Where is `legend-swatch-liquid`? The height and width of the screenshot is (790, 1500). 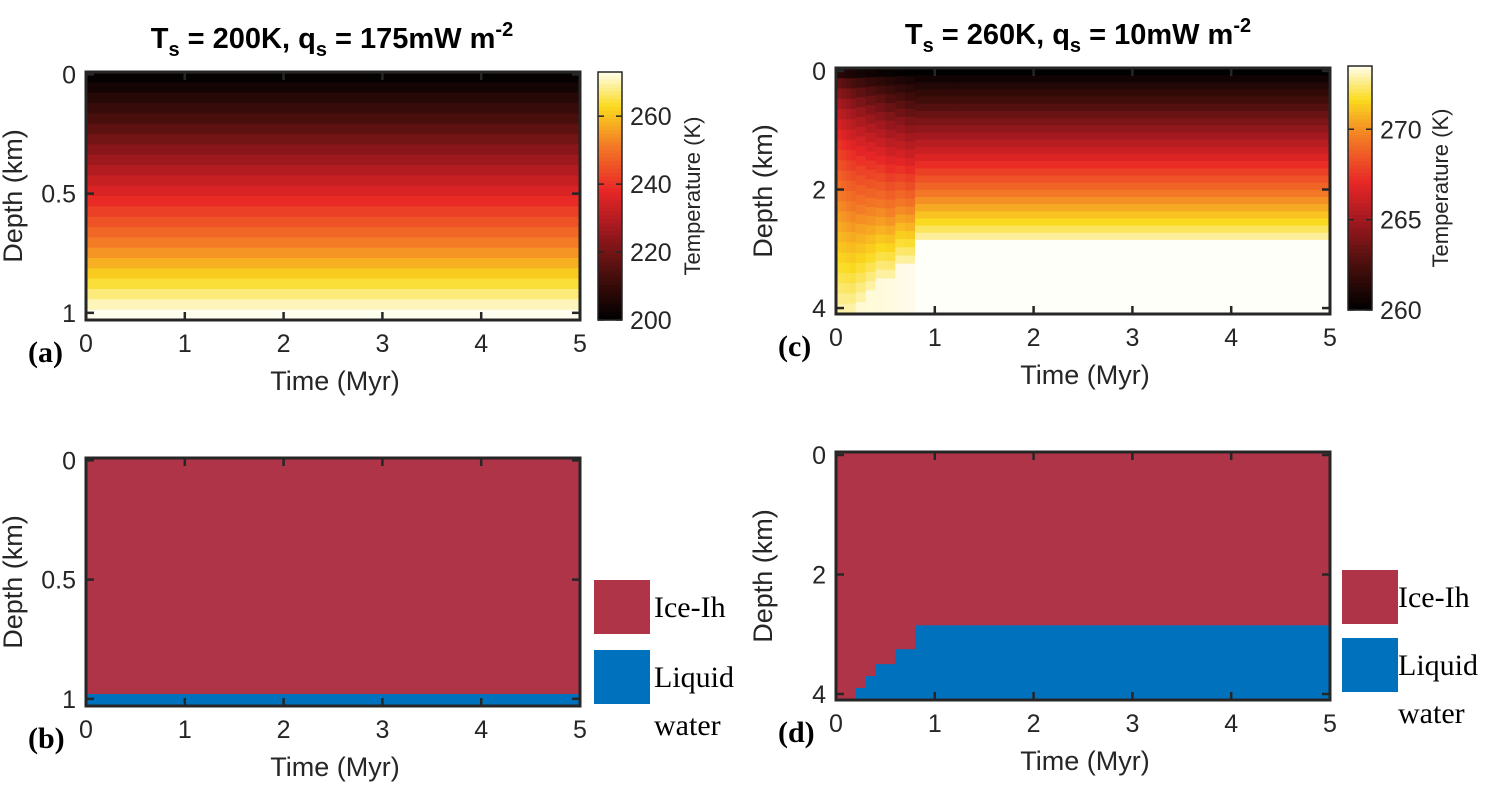
legend-swatch-liquid is located at coordinates (1370, 665).